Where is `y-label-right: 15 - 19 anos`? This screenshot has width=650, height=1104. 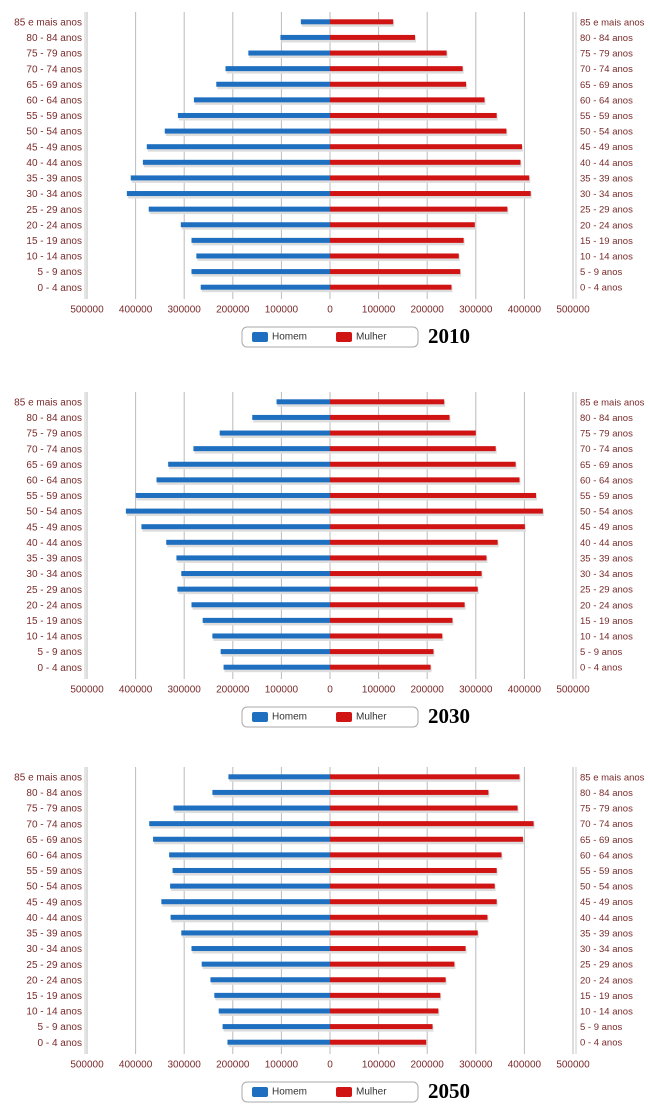
y-label-right: 15 - 19 anos is located at coordinates (606, 621).